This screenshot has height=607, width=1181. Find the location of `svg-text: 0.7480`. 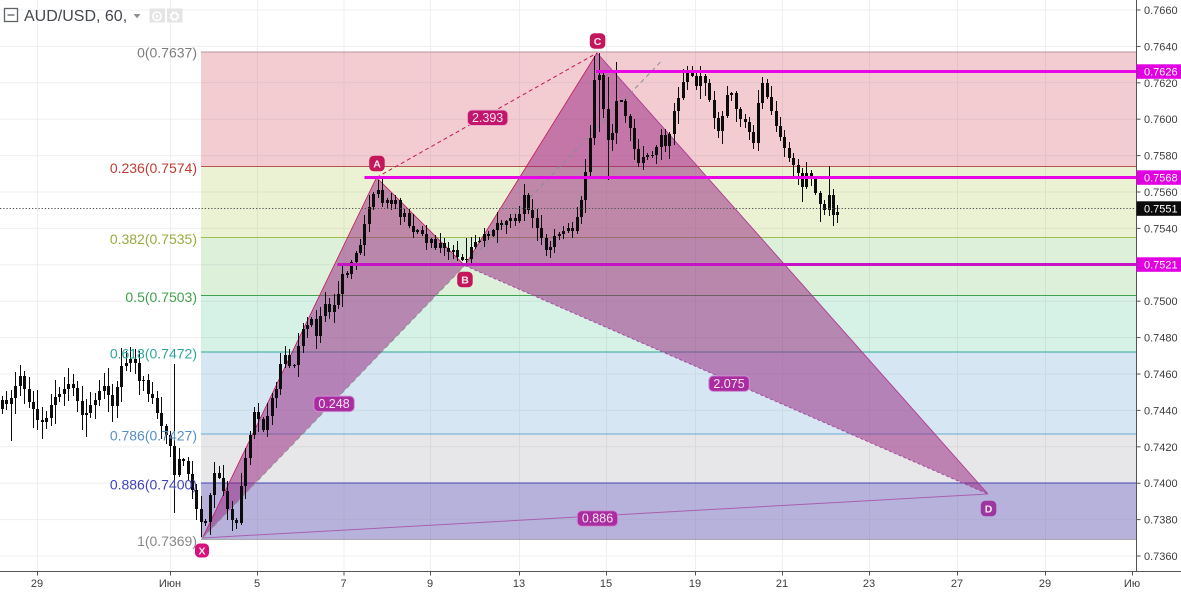

svg-text: 0.7480 is located at coordinates (1161, 339).